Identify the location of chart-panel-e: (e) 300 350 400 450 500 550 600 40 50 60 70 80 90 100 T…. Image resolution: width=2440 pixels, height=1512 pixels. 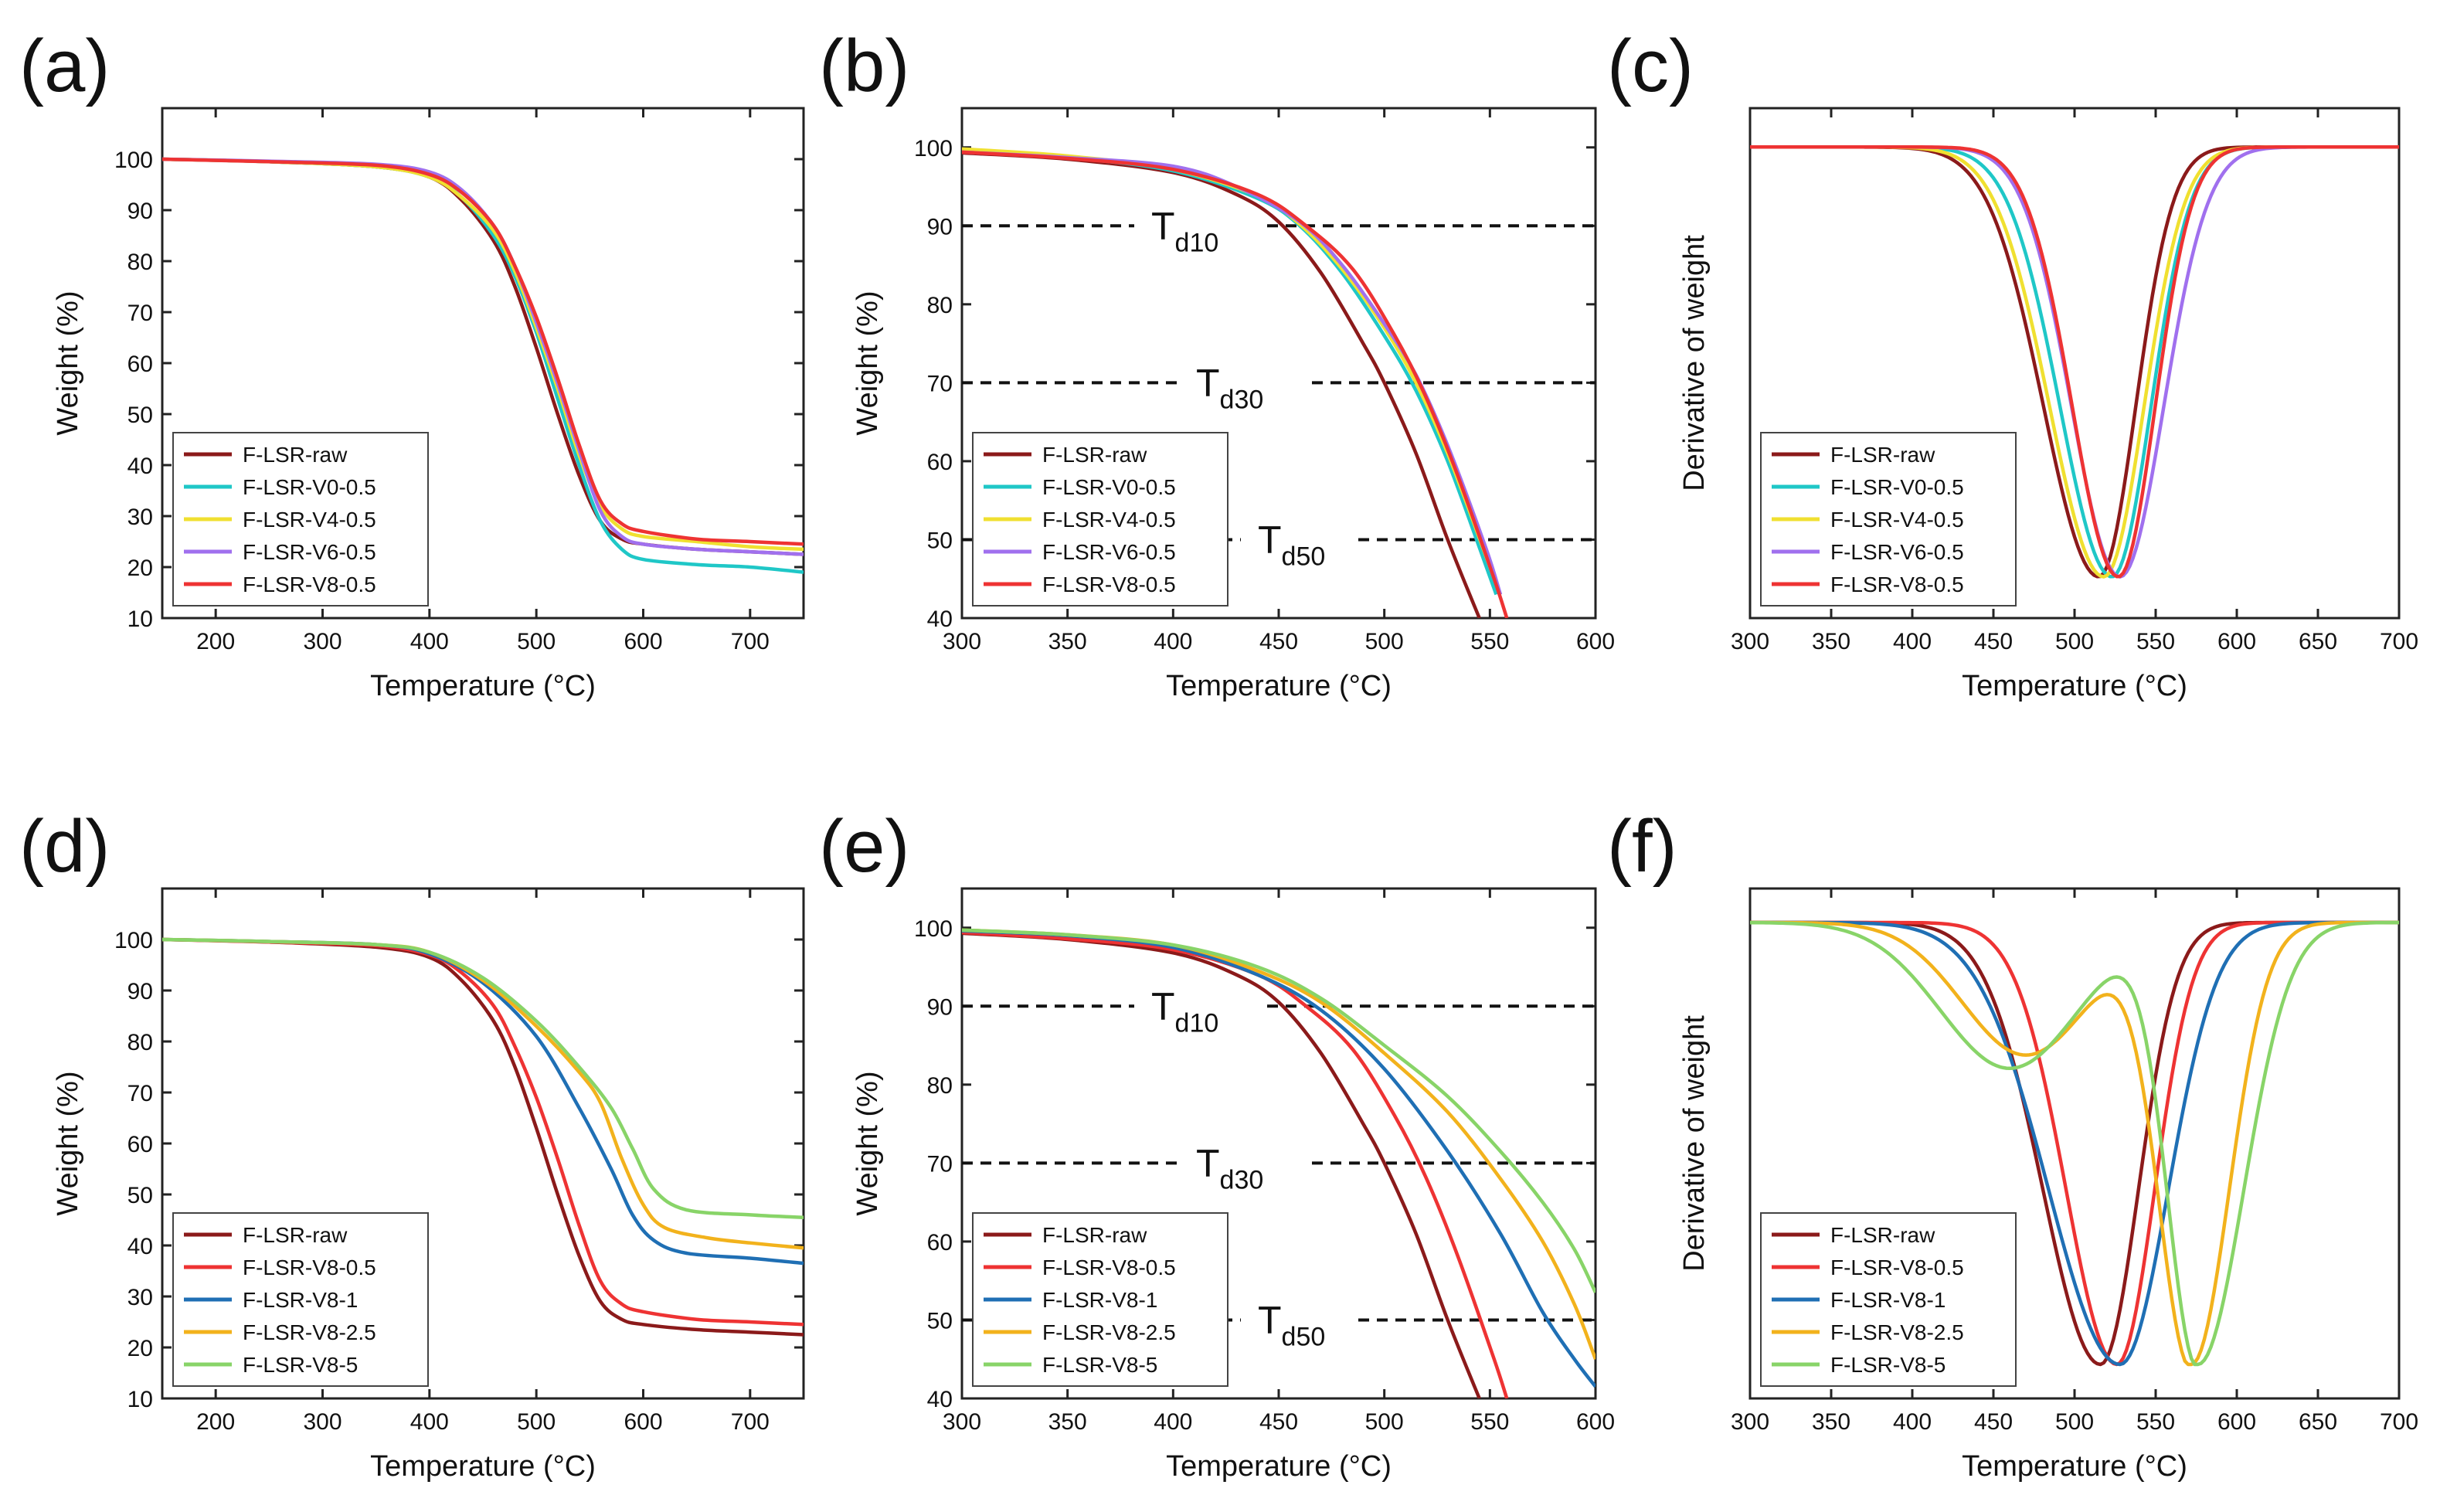
(1217, 1144).